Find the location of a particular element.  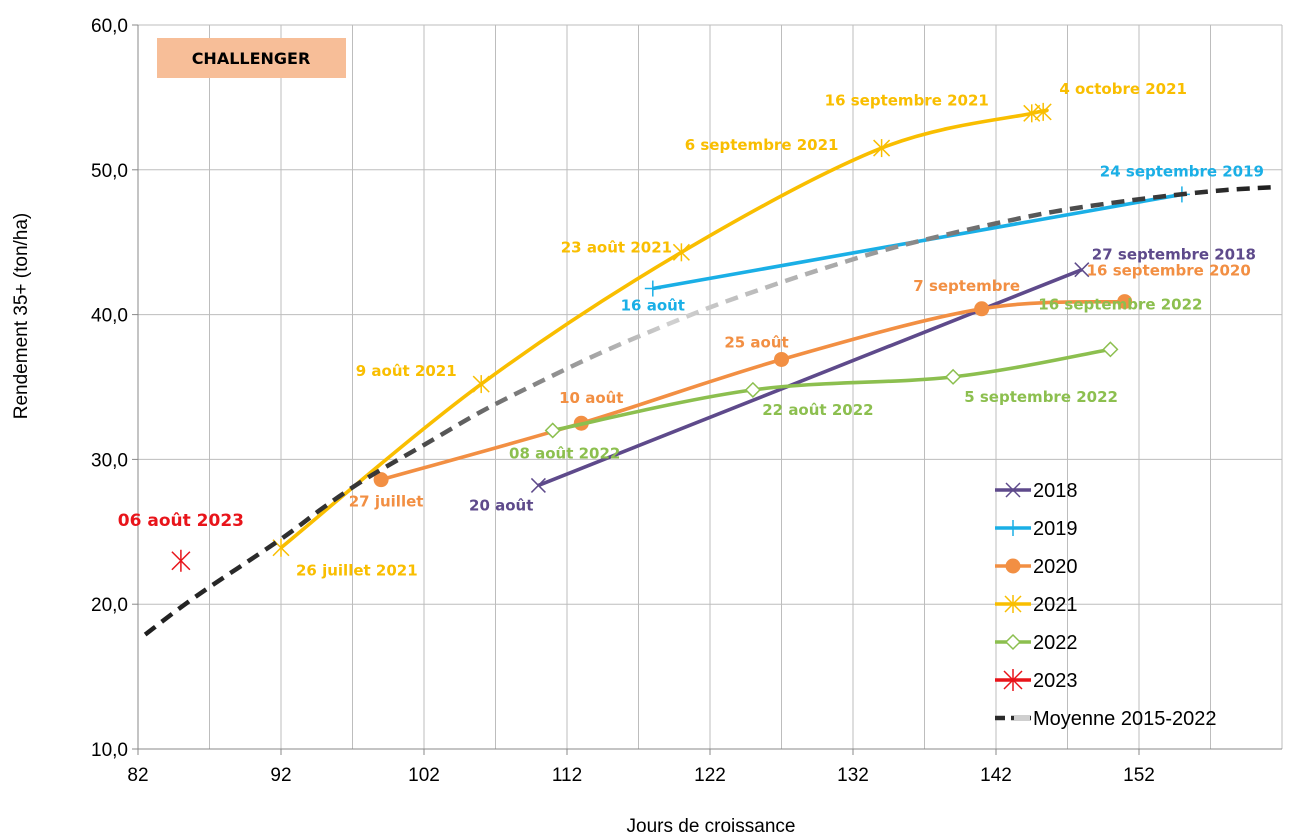

legend-item-2019: 2019 is located at coordinates (1036, 529).